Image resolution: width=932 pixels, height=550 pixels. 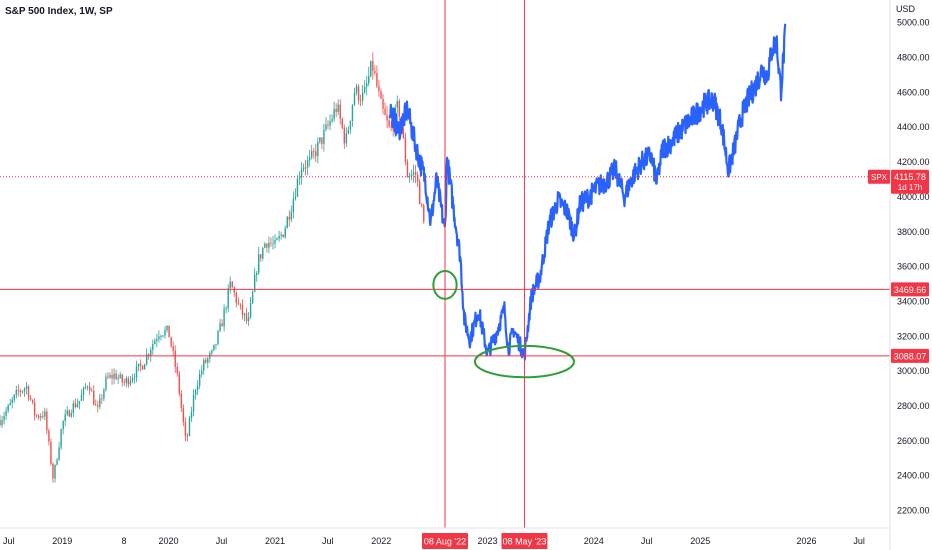 I want to click on annotation-ellipses, so click(x=503, y=324).